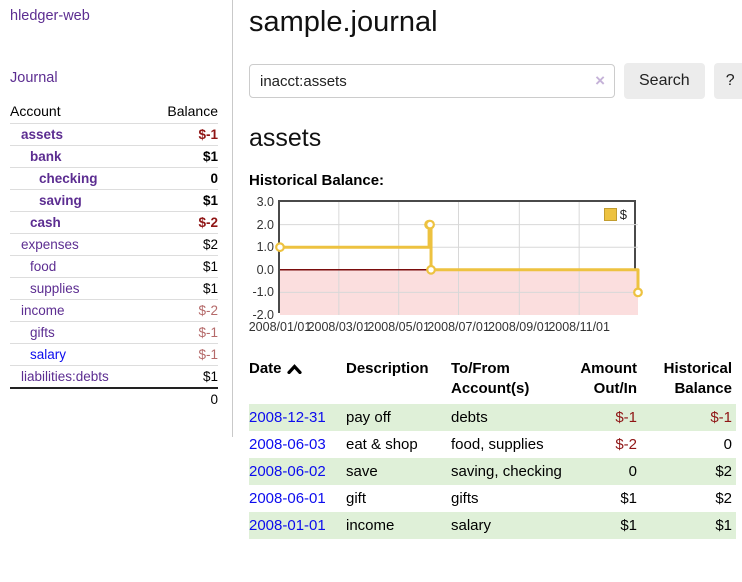  I want to click on search-bar: × Search ?, so click(495, 81).